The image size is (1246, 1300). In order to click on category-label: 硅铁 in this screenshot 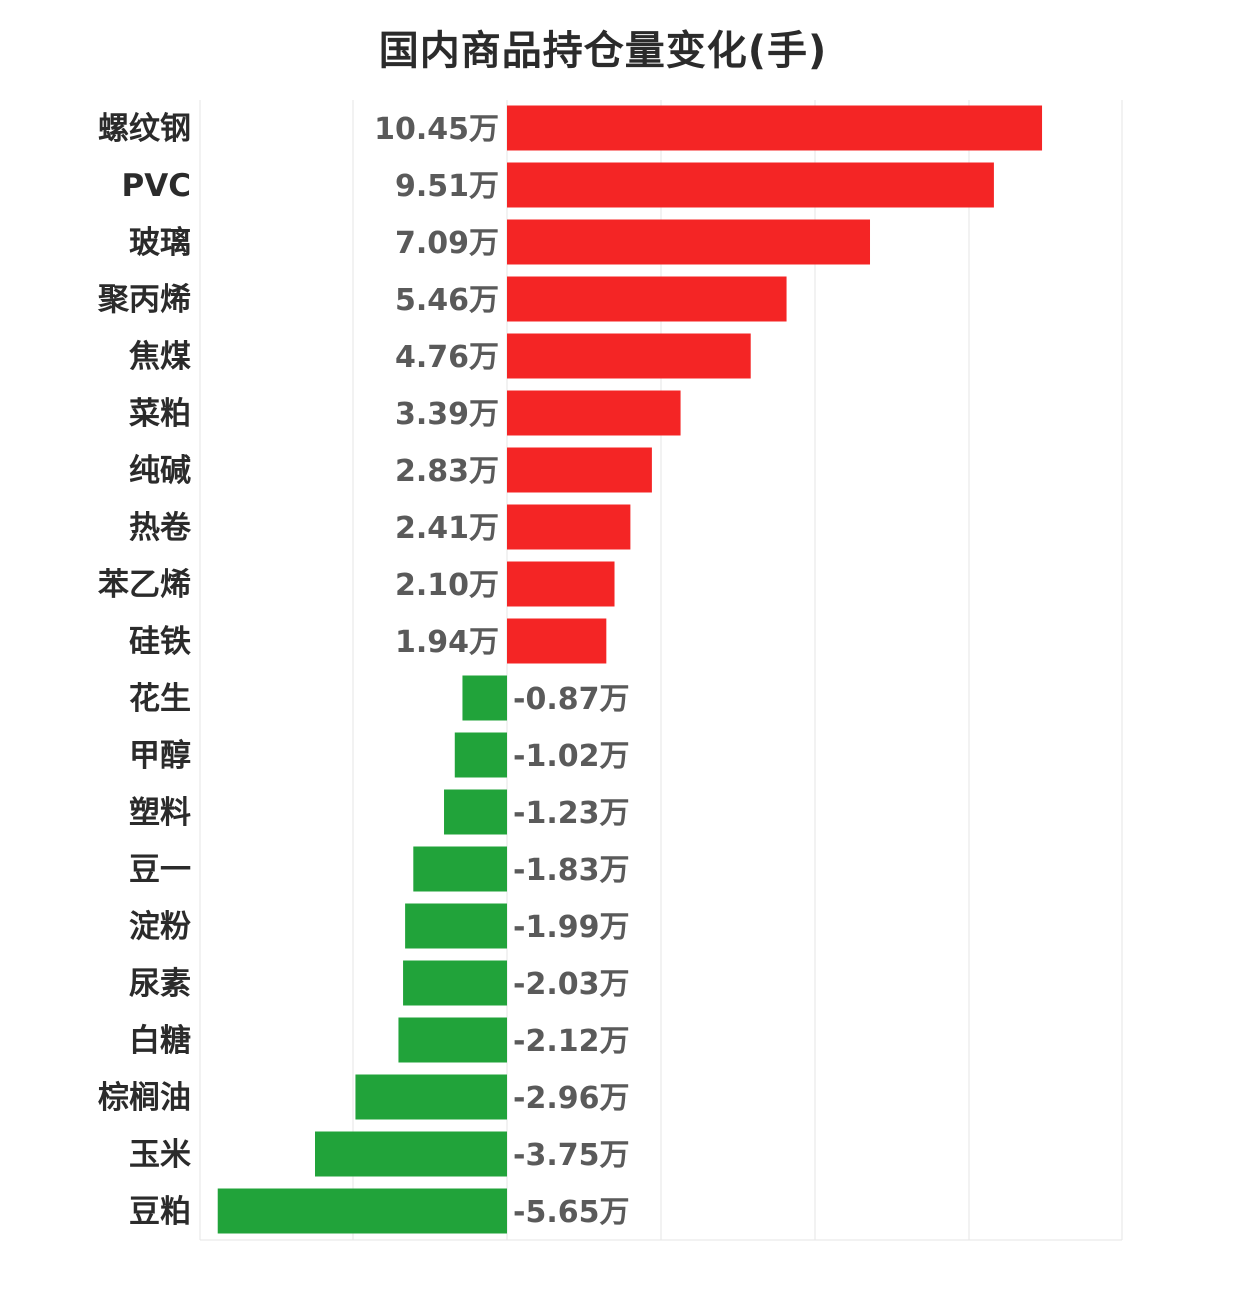, I will do `click(160, 642)`.